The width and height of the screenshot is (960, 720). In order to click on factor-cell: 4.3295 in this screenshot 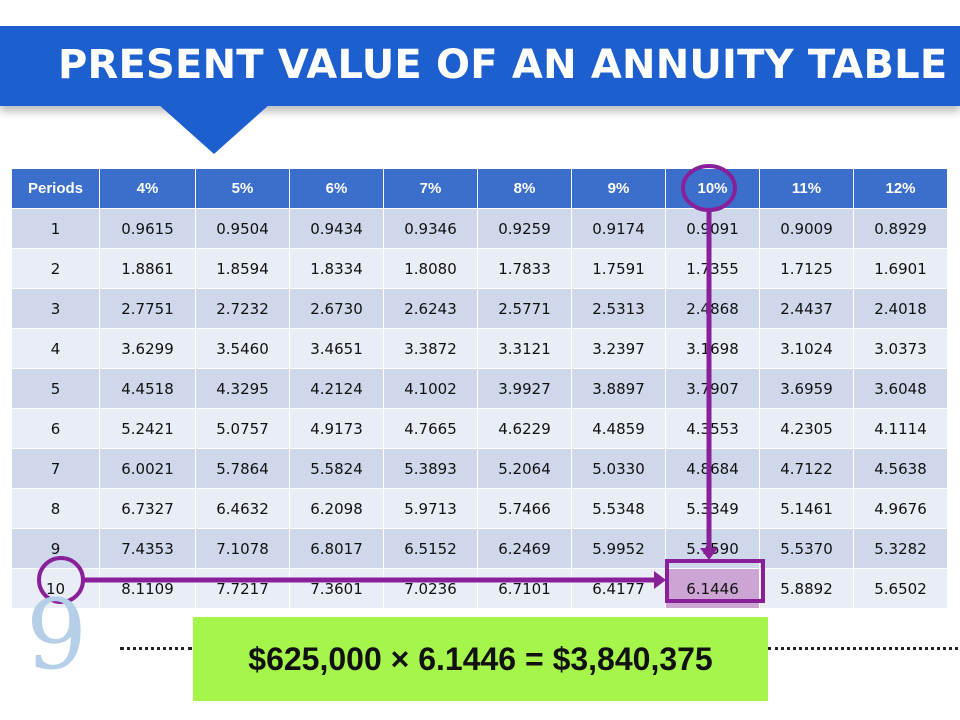, I will do `click(242, 388)`.